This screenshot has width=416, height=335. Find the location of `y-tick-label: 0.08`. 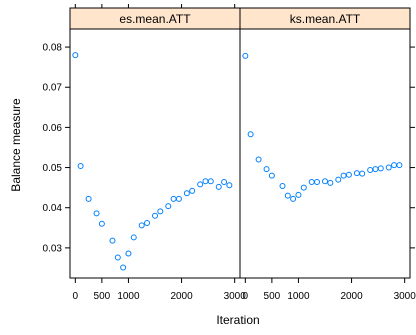

y-tick-label: 0.08 is located at coordinates (53, 48).